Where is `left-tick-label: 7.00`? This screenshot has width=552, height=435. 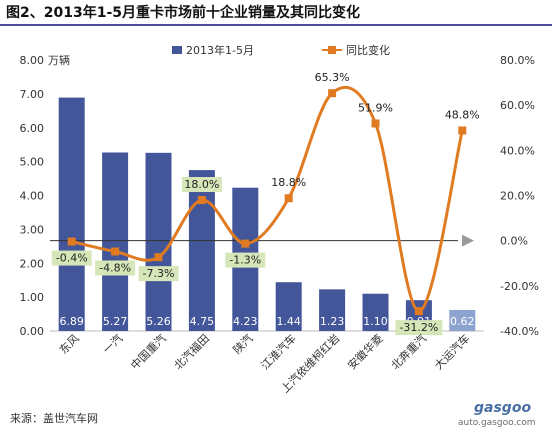 left-tick-label: 7.00 is located at coordinates (32, 94).